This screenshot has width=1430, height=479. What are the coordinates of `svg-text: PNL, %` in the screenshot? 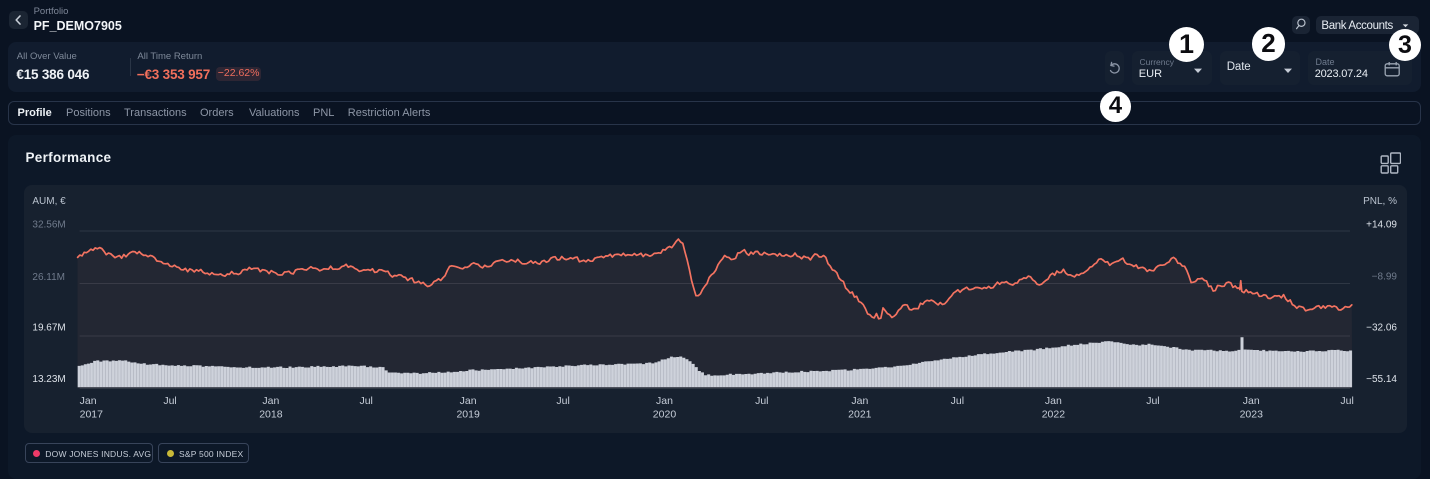 It's located at (1380, 201).